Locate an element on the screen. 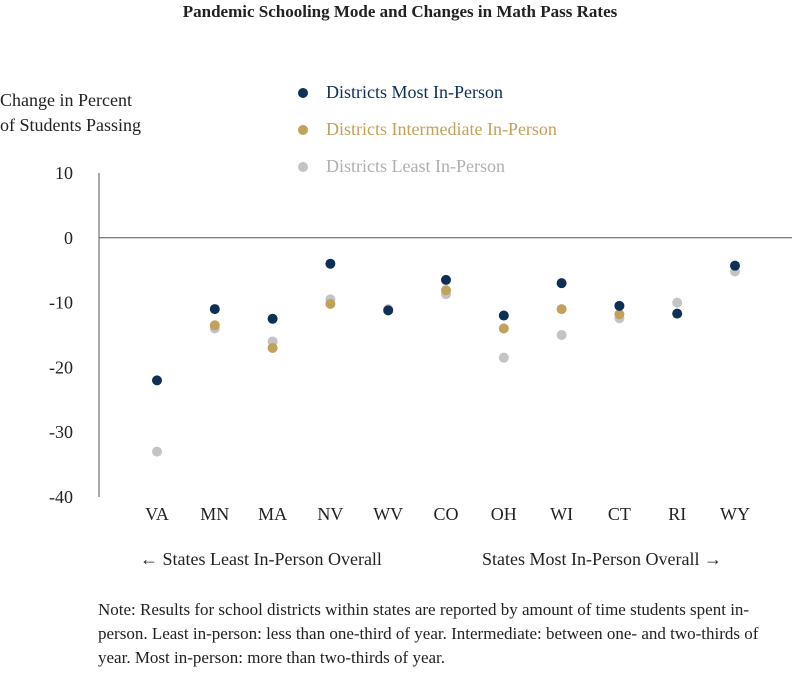 The image size is (800, 682). x-tick-label: MN is located at coordinates (214, 514).